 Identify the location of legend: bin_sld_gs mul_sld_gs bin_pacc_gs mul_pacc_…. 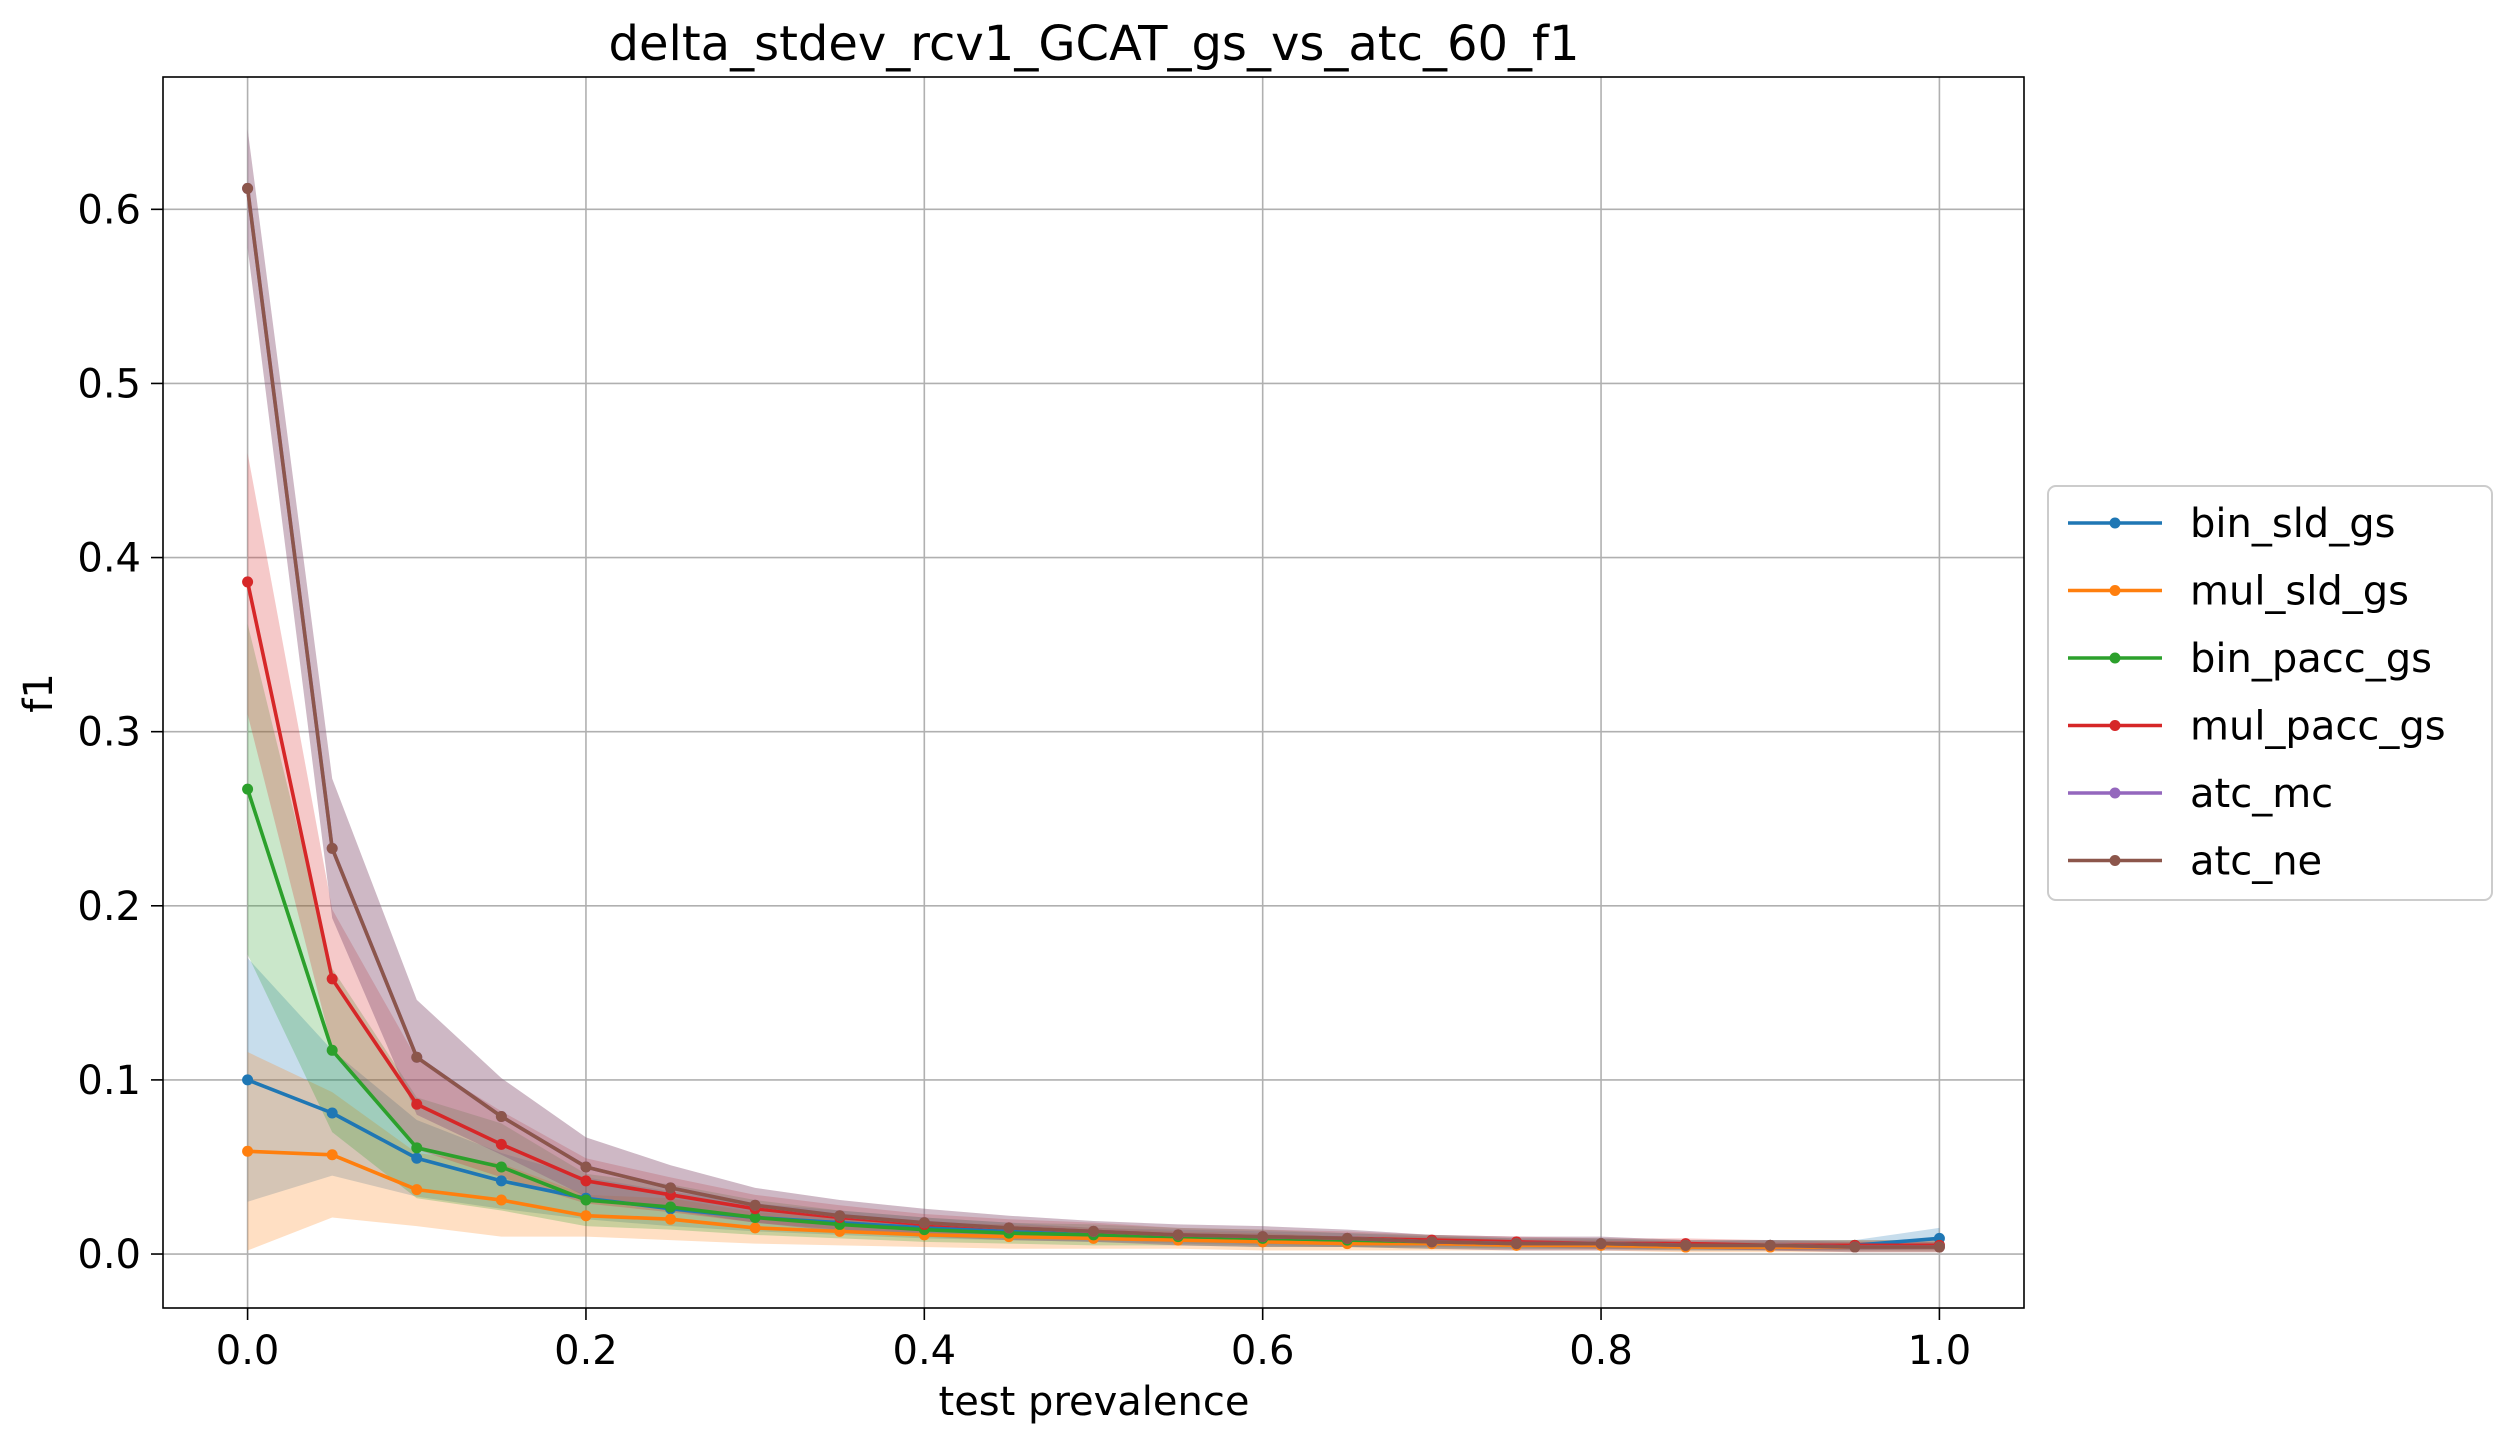
(2270, 693).